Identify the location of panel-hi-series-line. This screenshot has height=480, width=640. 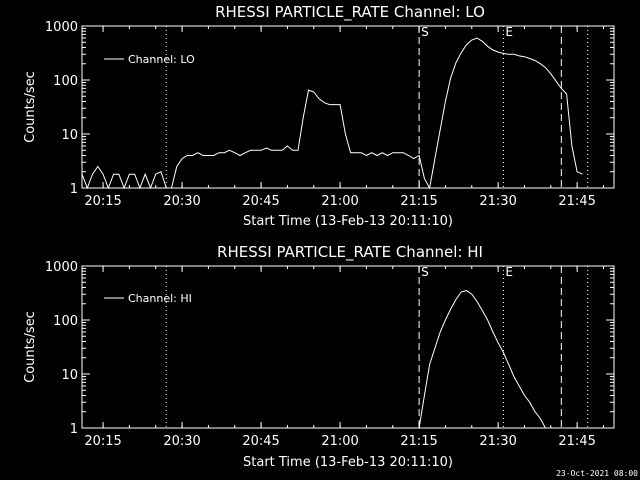
(482, 359).